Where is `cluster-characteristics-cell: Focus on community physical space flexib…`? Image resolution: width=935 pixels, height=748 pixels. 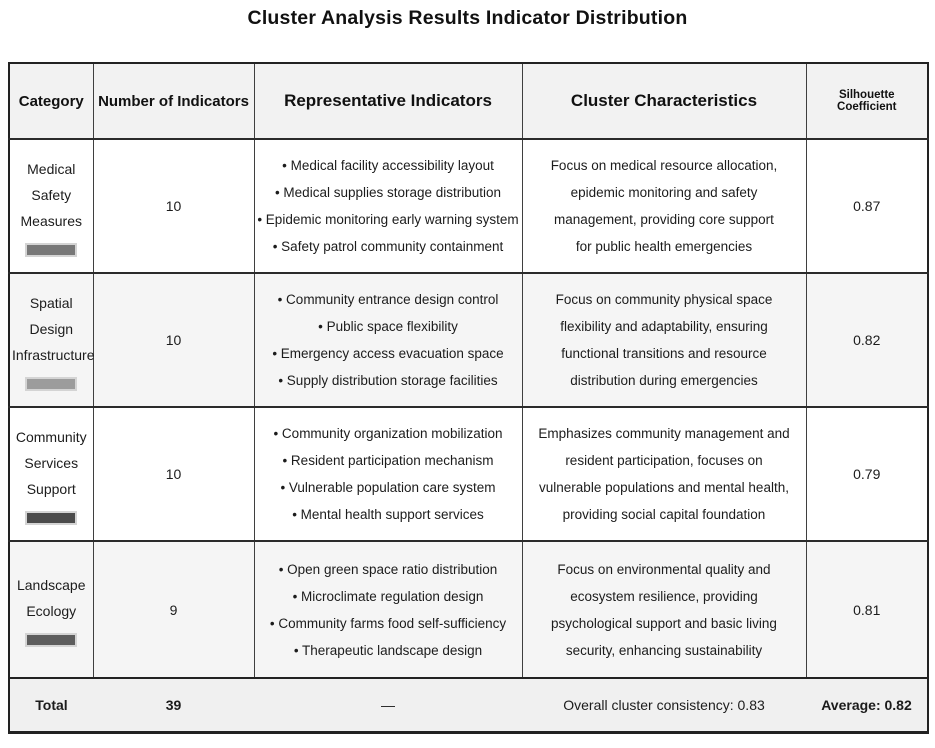
cluster-characteristics-cell: Focus on community physical space flexib… is located at coordinates (664, 340).